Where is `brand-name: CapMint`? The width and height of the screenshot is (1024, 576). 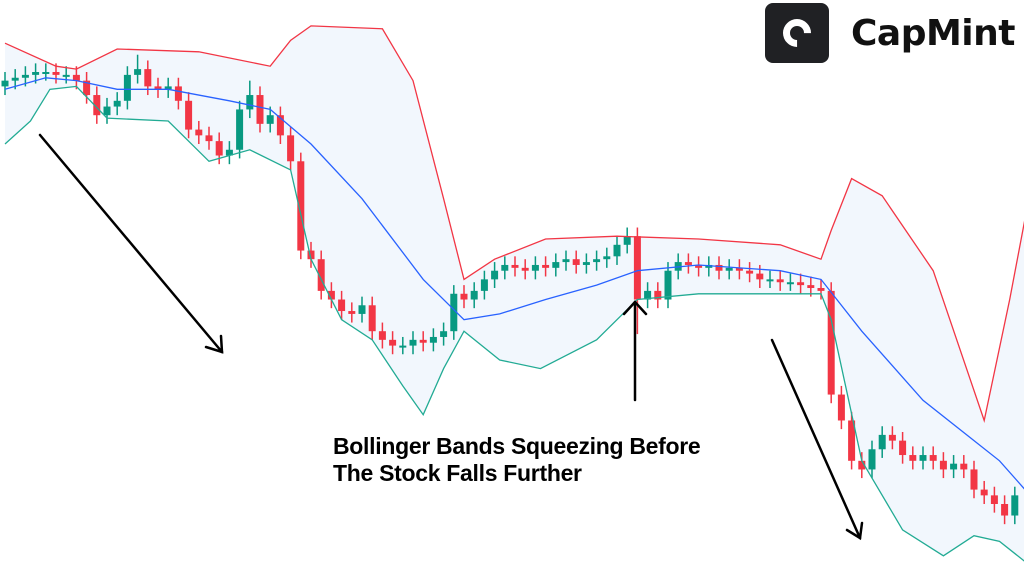 brand-name: CapMint is located at coordinates (933, 33).